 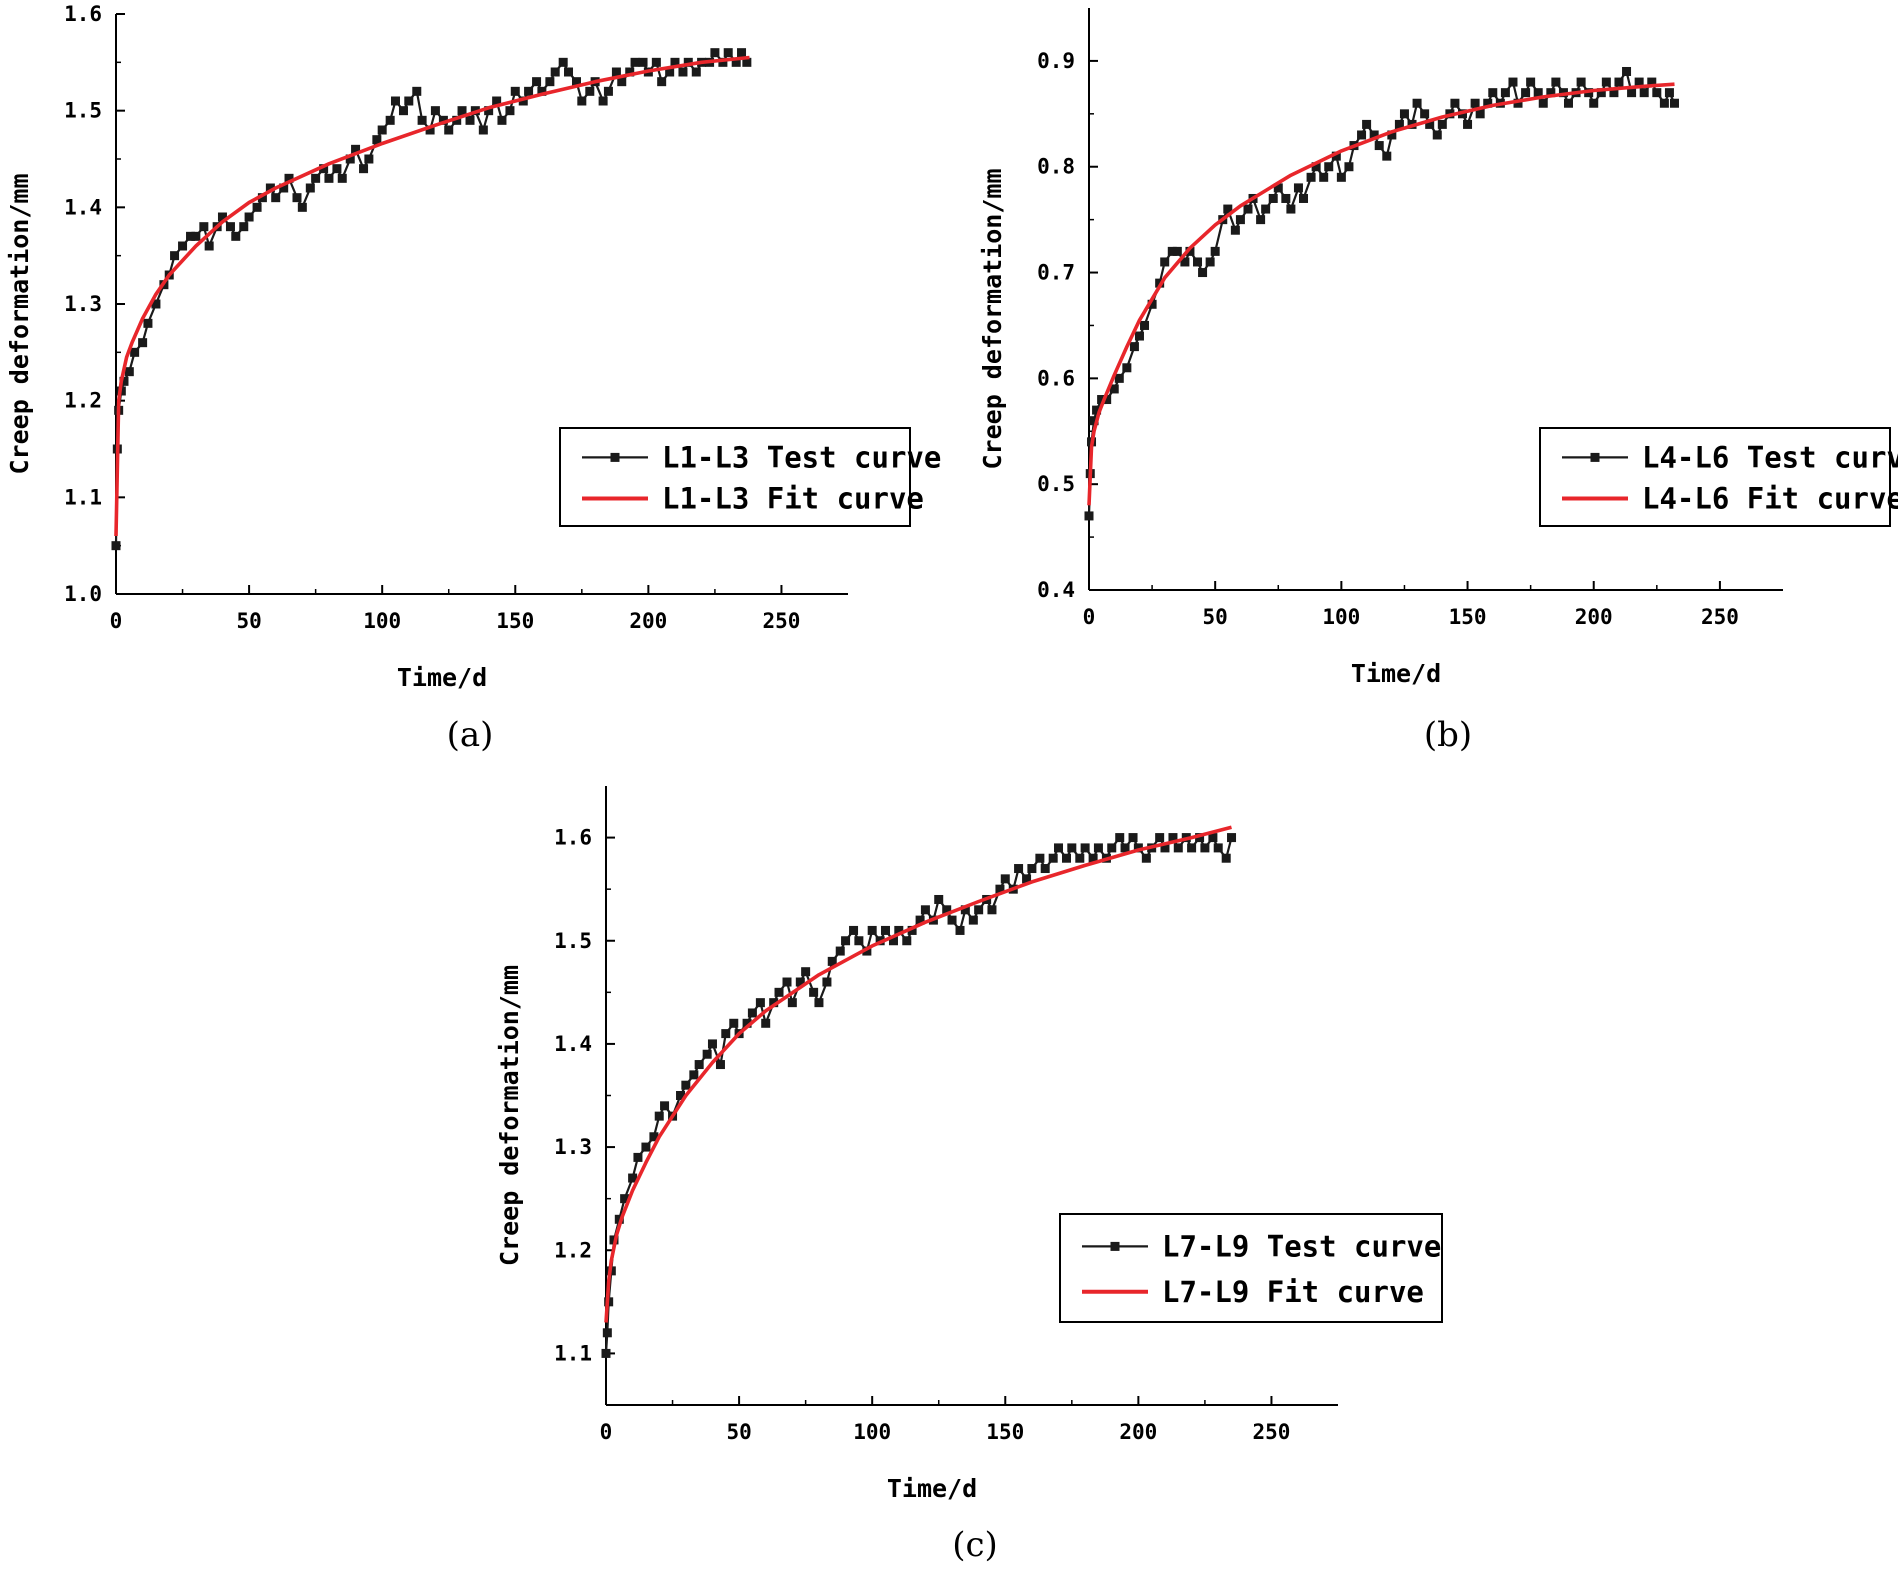 I want to click on legend: L1-L3 Test curve L1-L3 Fit curve, so click(x=750, y=477).